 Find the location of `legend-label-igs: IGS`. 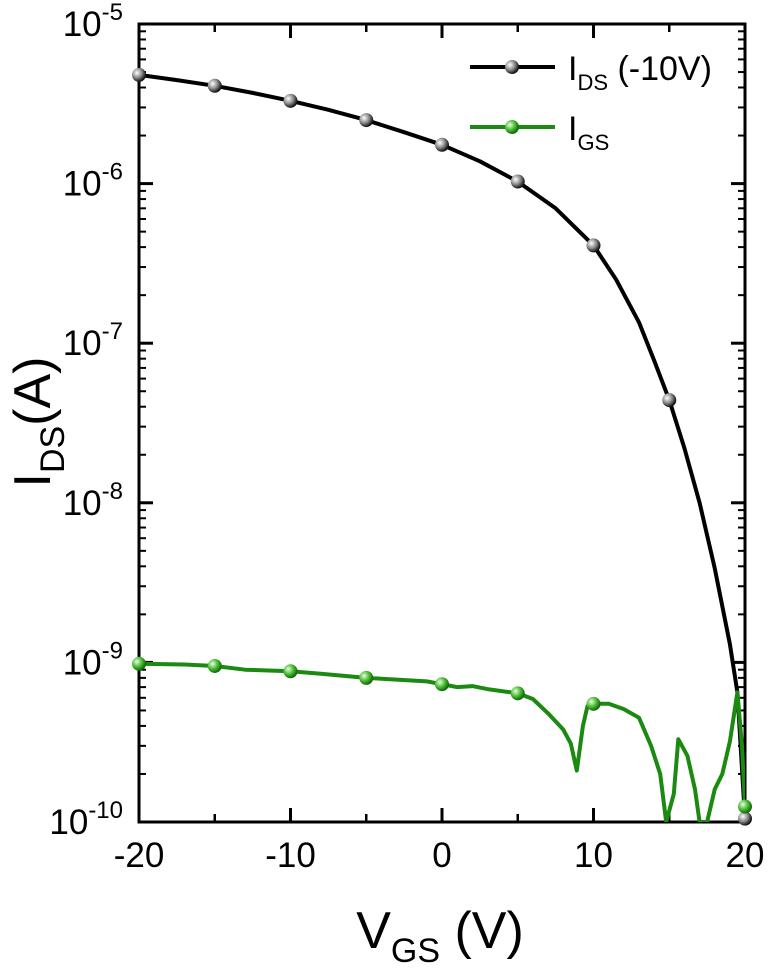

legend-label-igs: IGS is located at coordinates (588, 132).